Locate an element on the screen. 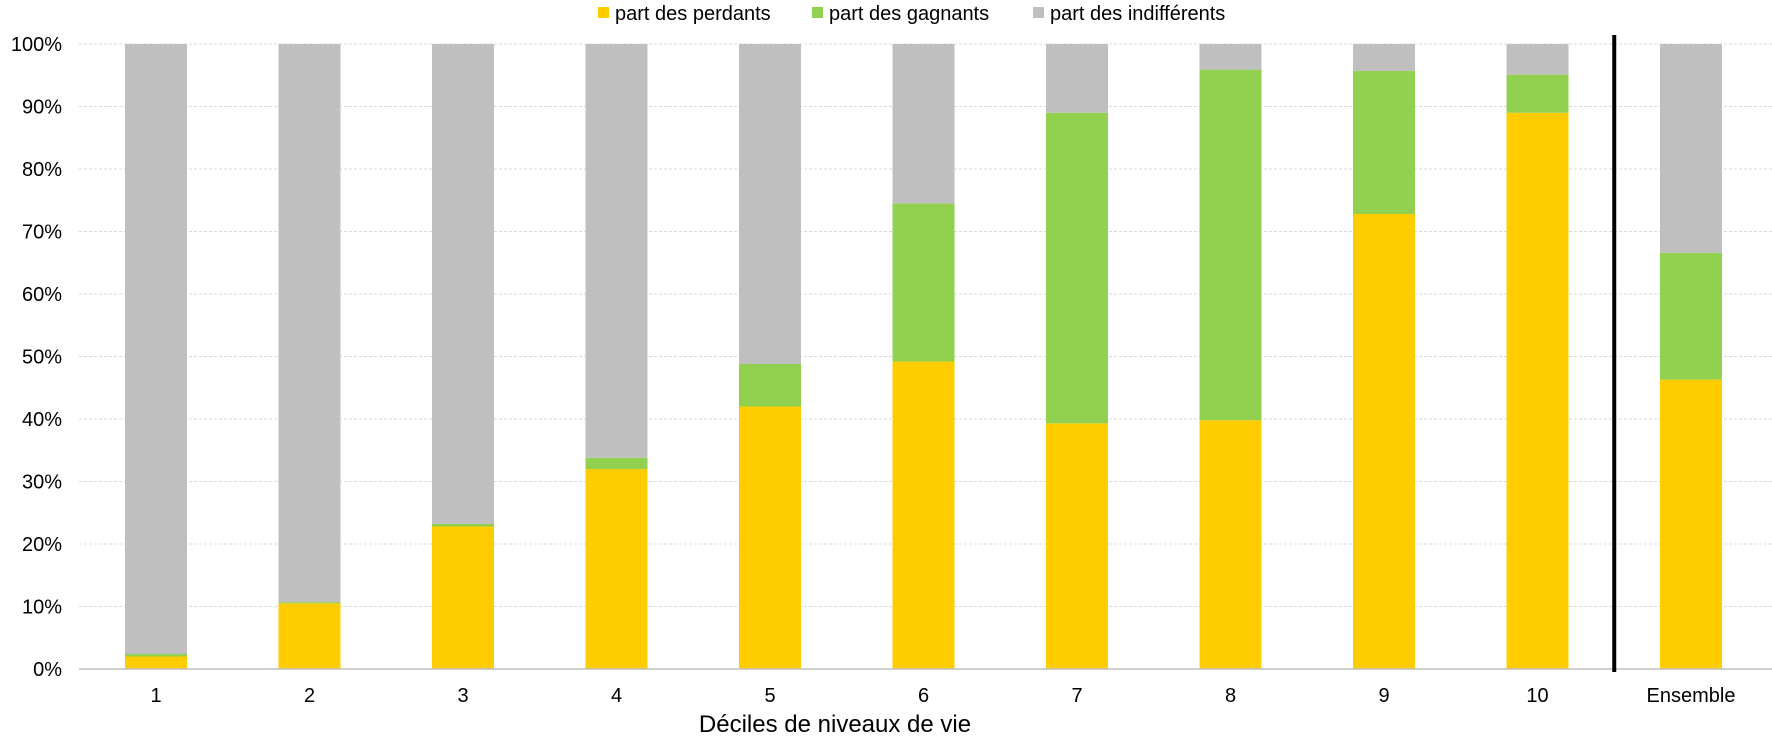 The width and height of the screenshot is (1772, 737). y-axis: 0% 10% 20% 30% 40% 50% 60% 70% 80% 90% 100% is located at coordinates (36, 357).